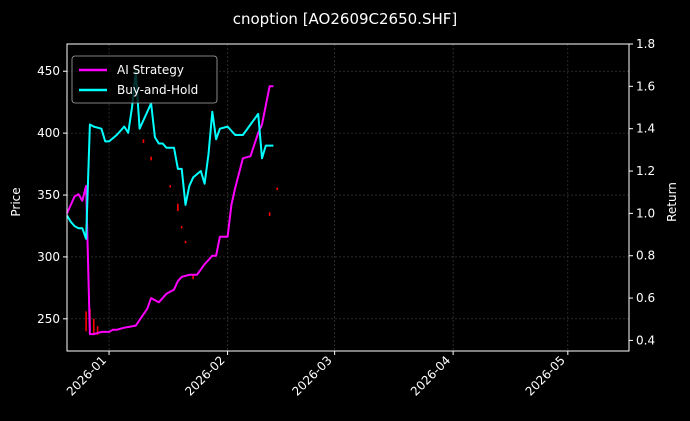  What do you see at coordinates (48, 71) in the screenshot?
I see `y-tick-label: 450` at bounding box center [48, 71].